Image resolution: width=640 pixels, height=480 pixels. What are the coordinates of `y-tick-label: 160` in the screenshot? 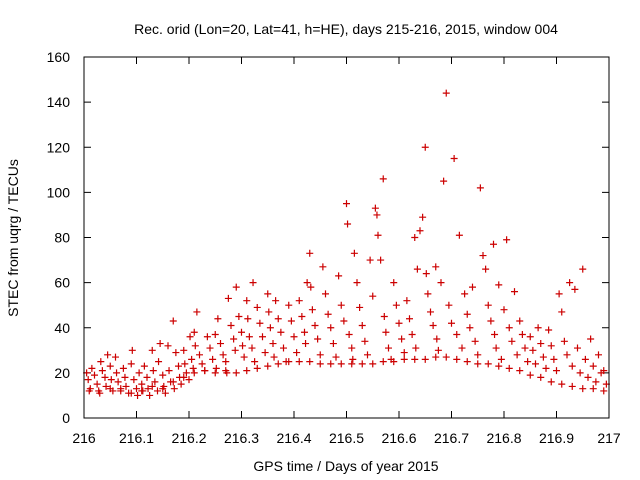 It's located at (59, 57).